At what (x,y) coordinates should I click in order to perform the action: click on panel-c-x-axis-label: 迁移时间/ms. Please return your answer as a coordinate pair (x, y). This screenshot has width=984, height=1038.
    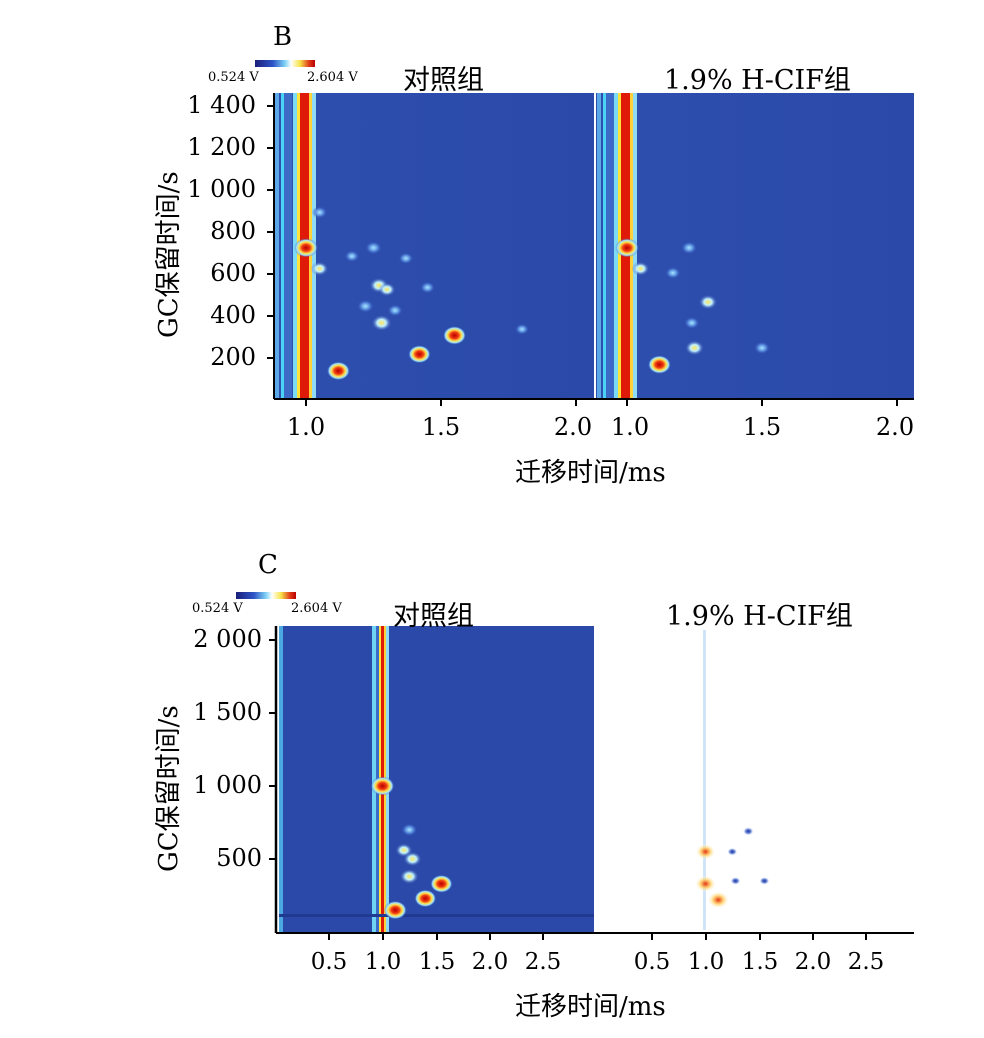
    Looking at the image, I should click on (590, 1007).